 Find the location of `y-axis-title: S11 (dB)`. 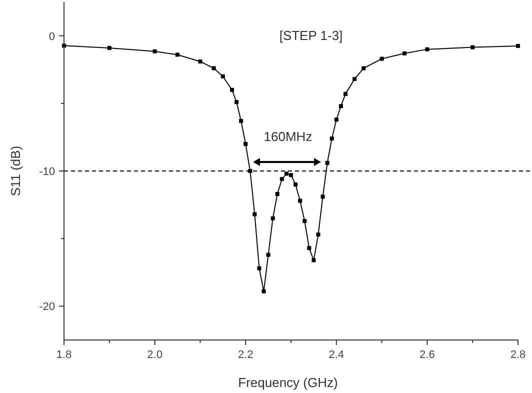

y-axis-title: S11 (dB) is located at coordinates (15, 171).